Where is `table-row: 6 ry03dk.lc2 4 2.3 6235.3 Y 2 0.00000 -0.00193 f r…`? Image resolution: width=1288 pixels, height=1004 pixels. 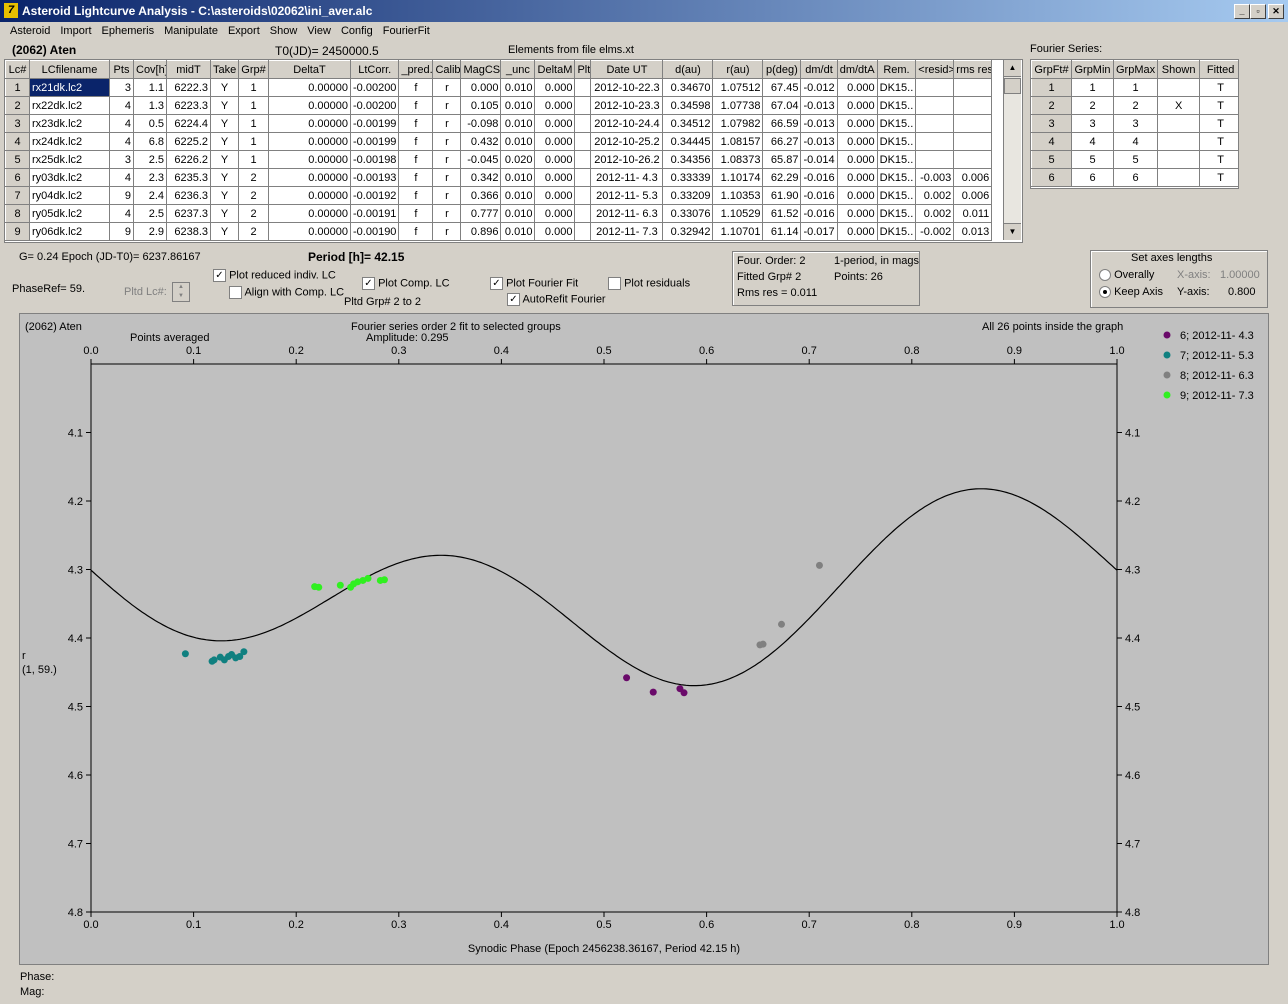 table-row: 6 ry03dk.lc2 4 2.3 6235.3 Y 2 0.00000 -0.00193 f r… is located at coordinates (499, 177).